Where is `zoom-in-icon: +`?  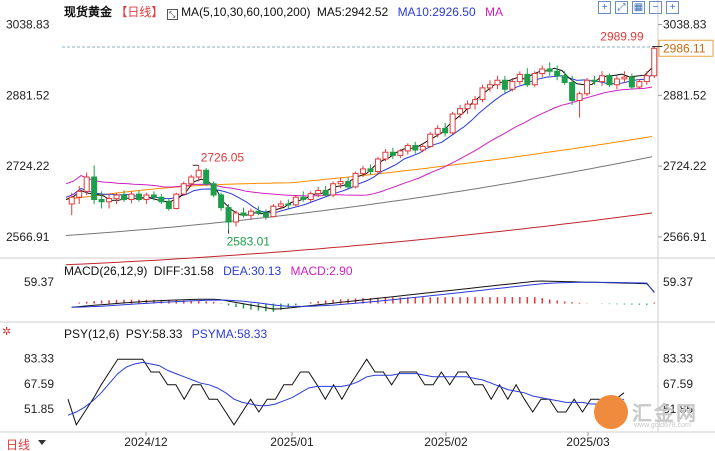 zoom-in-icon: + is located at coordinates (672, 7).